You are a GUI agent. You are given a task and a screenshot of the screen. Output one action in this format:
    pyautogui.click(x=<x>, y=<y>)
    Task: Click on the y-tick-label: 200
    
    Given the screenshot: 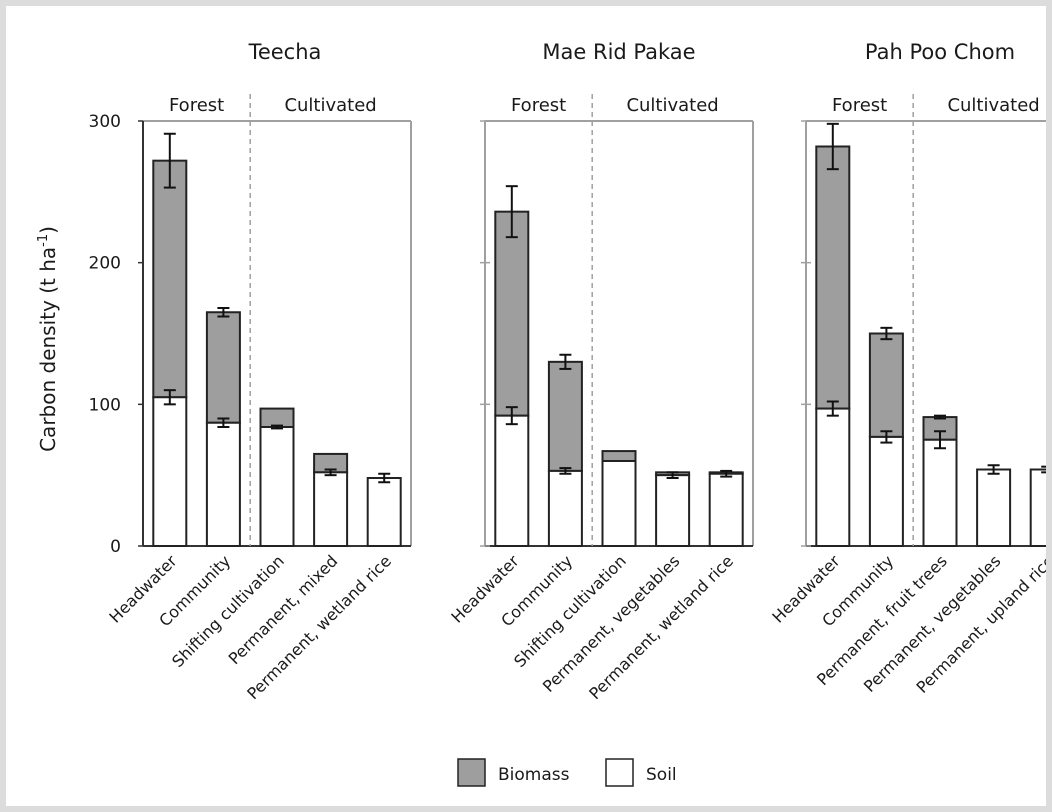 What is the action you would take?
    pyautogui.click(x=105, y=264)
    